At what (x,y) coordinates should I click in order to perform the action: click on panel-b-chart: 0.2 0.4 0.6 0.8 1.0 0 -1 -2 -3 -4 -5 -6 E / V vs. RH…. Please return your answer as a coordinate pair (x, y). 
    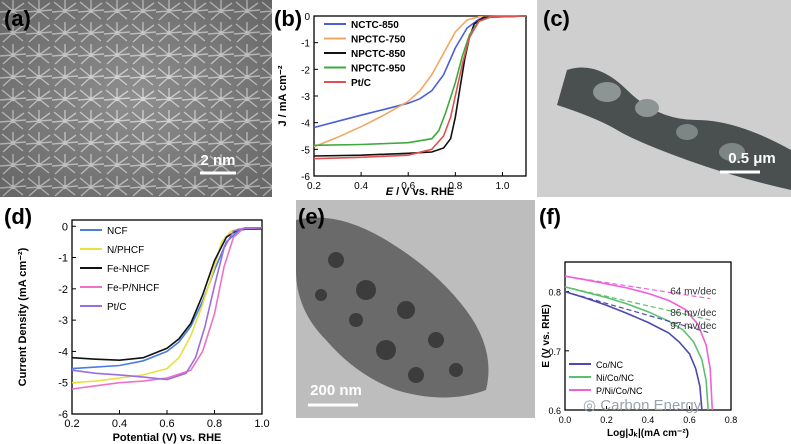
    Looking at the image, I should click on (402, 100).